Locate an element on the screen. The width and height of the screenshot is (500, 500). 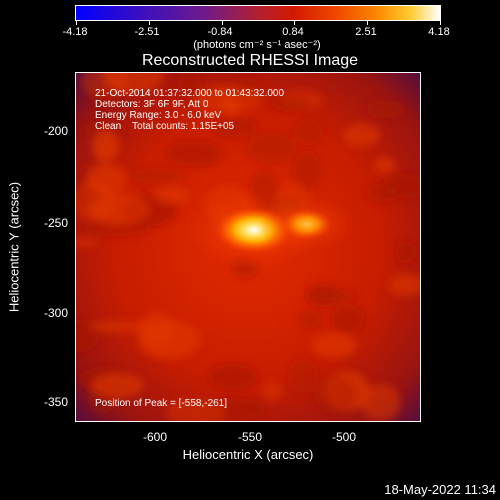
timestamp: 18-May-2022 11:34 is located at coordinates (440, 489).